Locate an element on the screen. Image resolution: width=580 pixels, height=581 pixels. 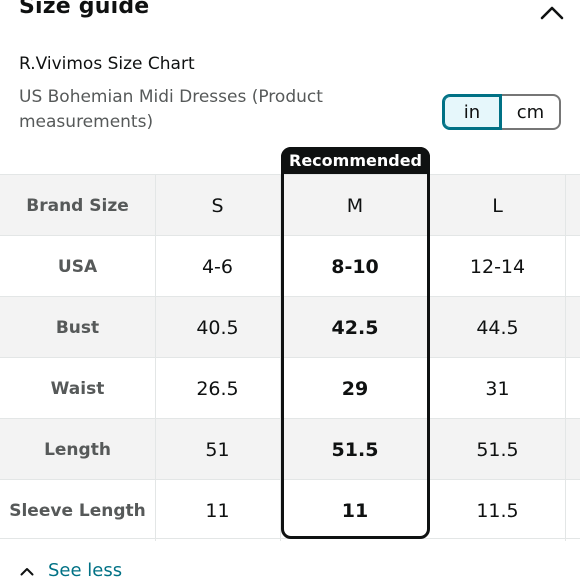
cell-m: 29 is located at coordinates (355, 388).